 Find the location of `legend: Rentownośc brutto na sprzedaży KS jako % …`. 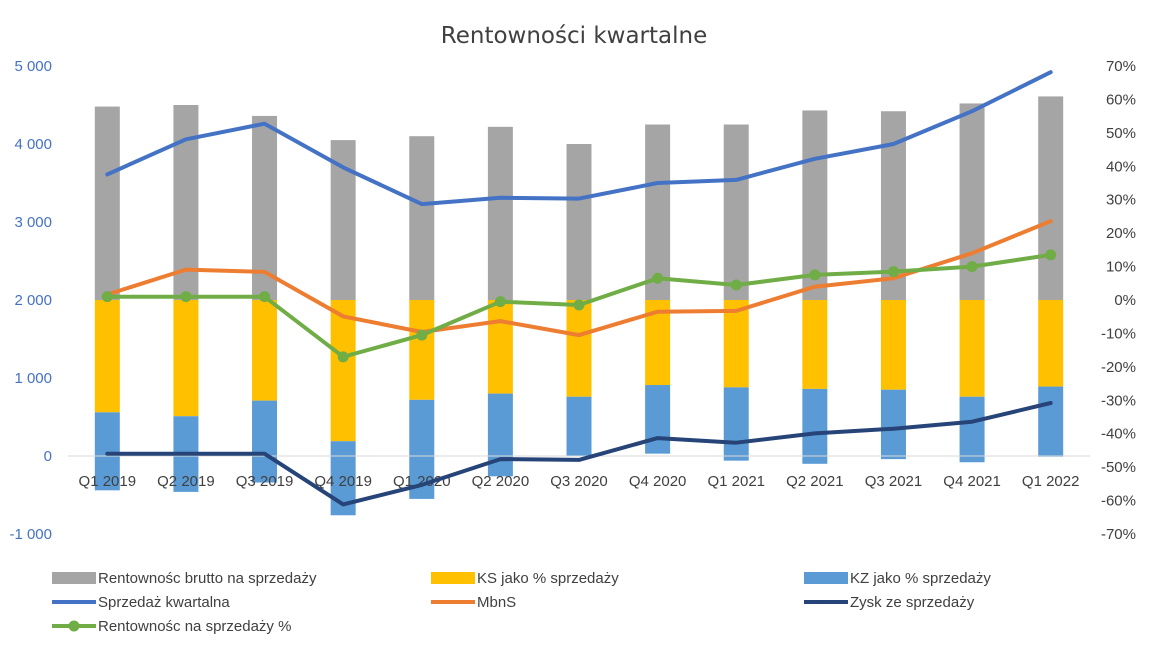

legend: Rentownośc brutto na sprzedaży KS jako % … is located at coordinates (521, 602).